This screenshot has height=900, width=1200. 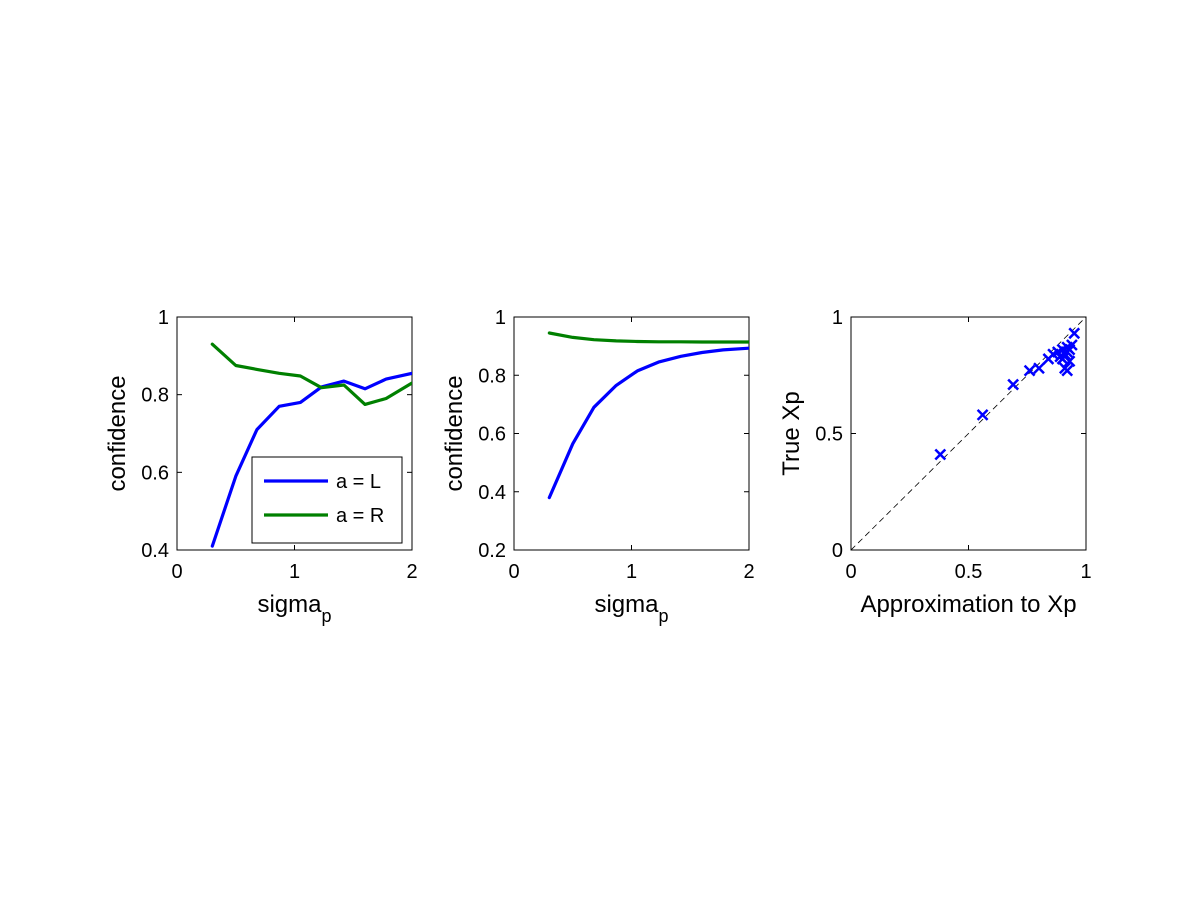 I want to click on legend-box, so click(x=327, y=500).